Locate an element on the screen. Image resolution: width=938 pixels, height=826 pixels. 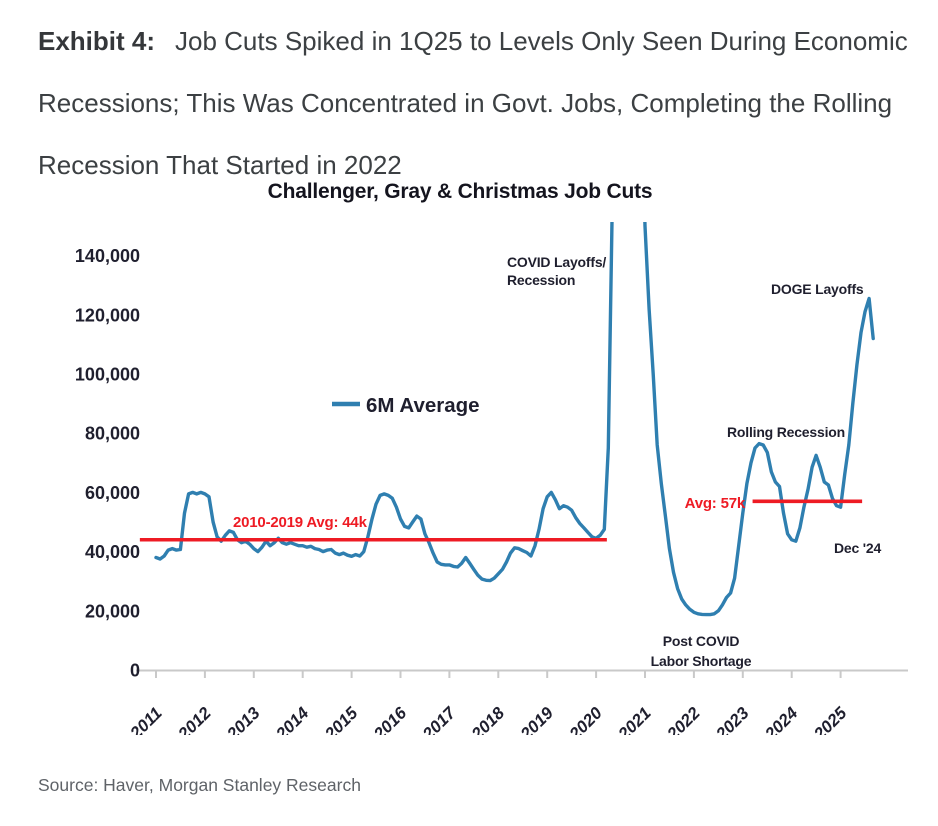
annotation-post-covid-line1: Post COVID is located at coordinates (701, 641).